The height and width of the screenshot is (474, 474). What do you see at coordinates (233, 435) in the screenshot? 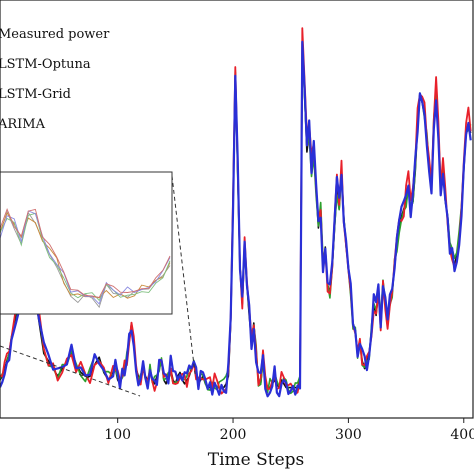
I see `x-tick-label: 200` at bounding box center [233, 435].